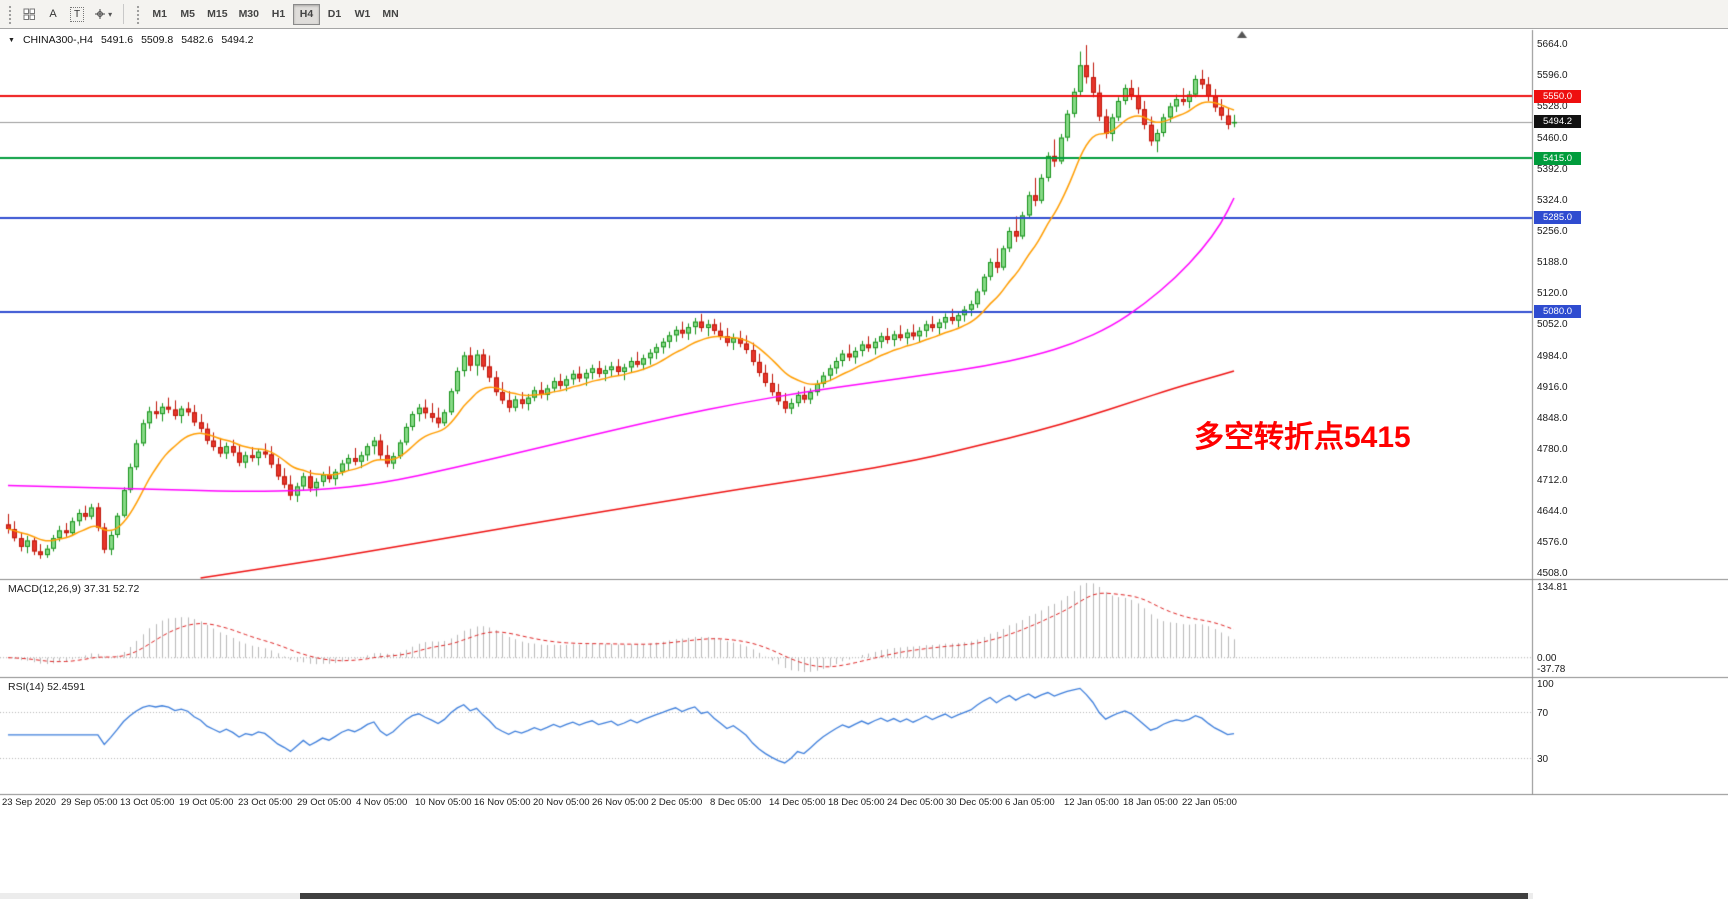 The width and height of the screenshot is (1728, 900). What do you see at coordinates (1552, 200) in the screenshot?
I see `price-axis-label: 5324.0` at bounding box center [1552, 200].